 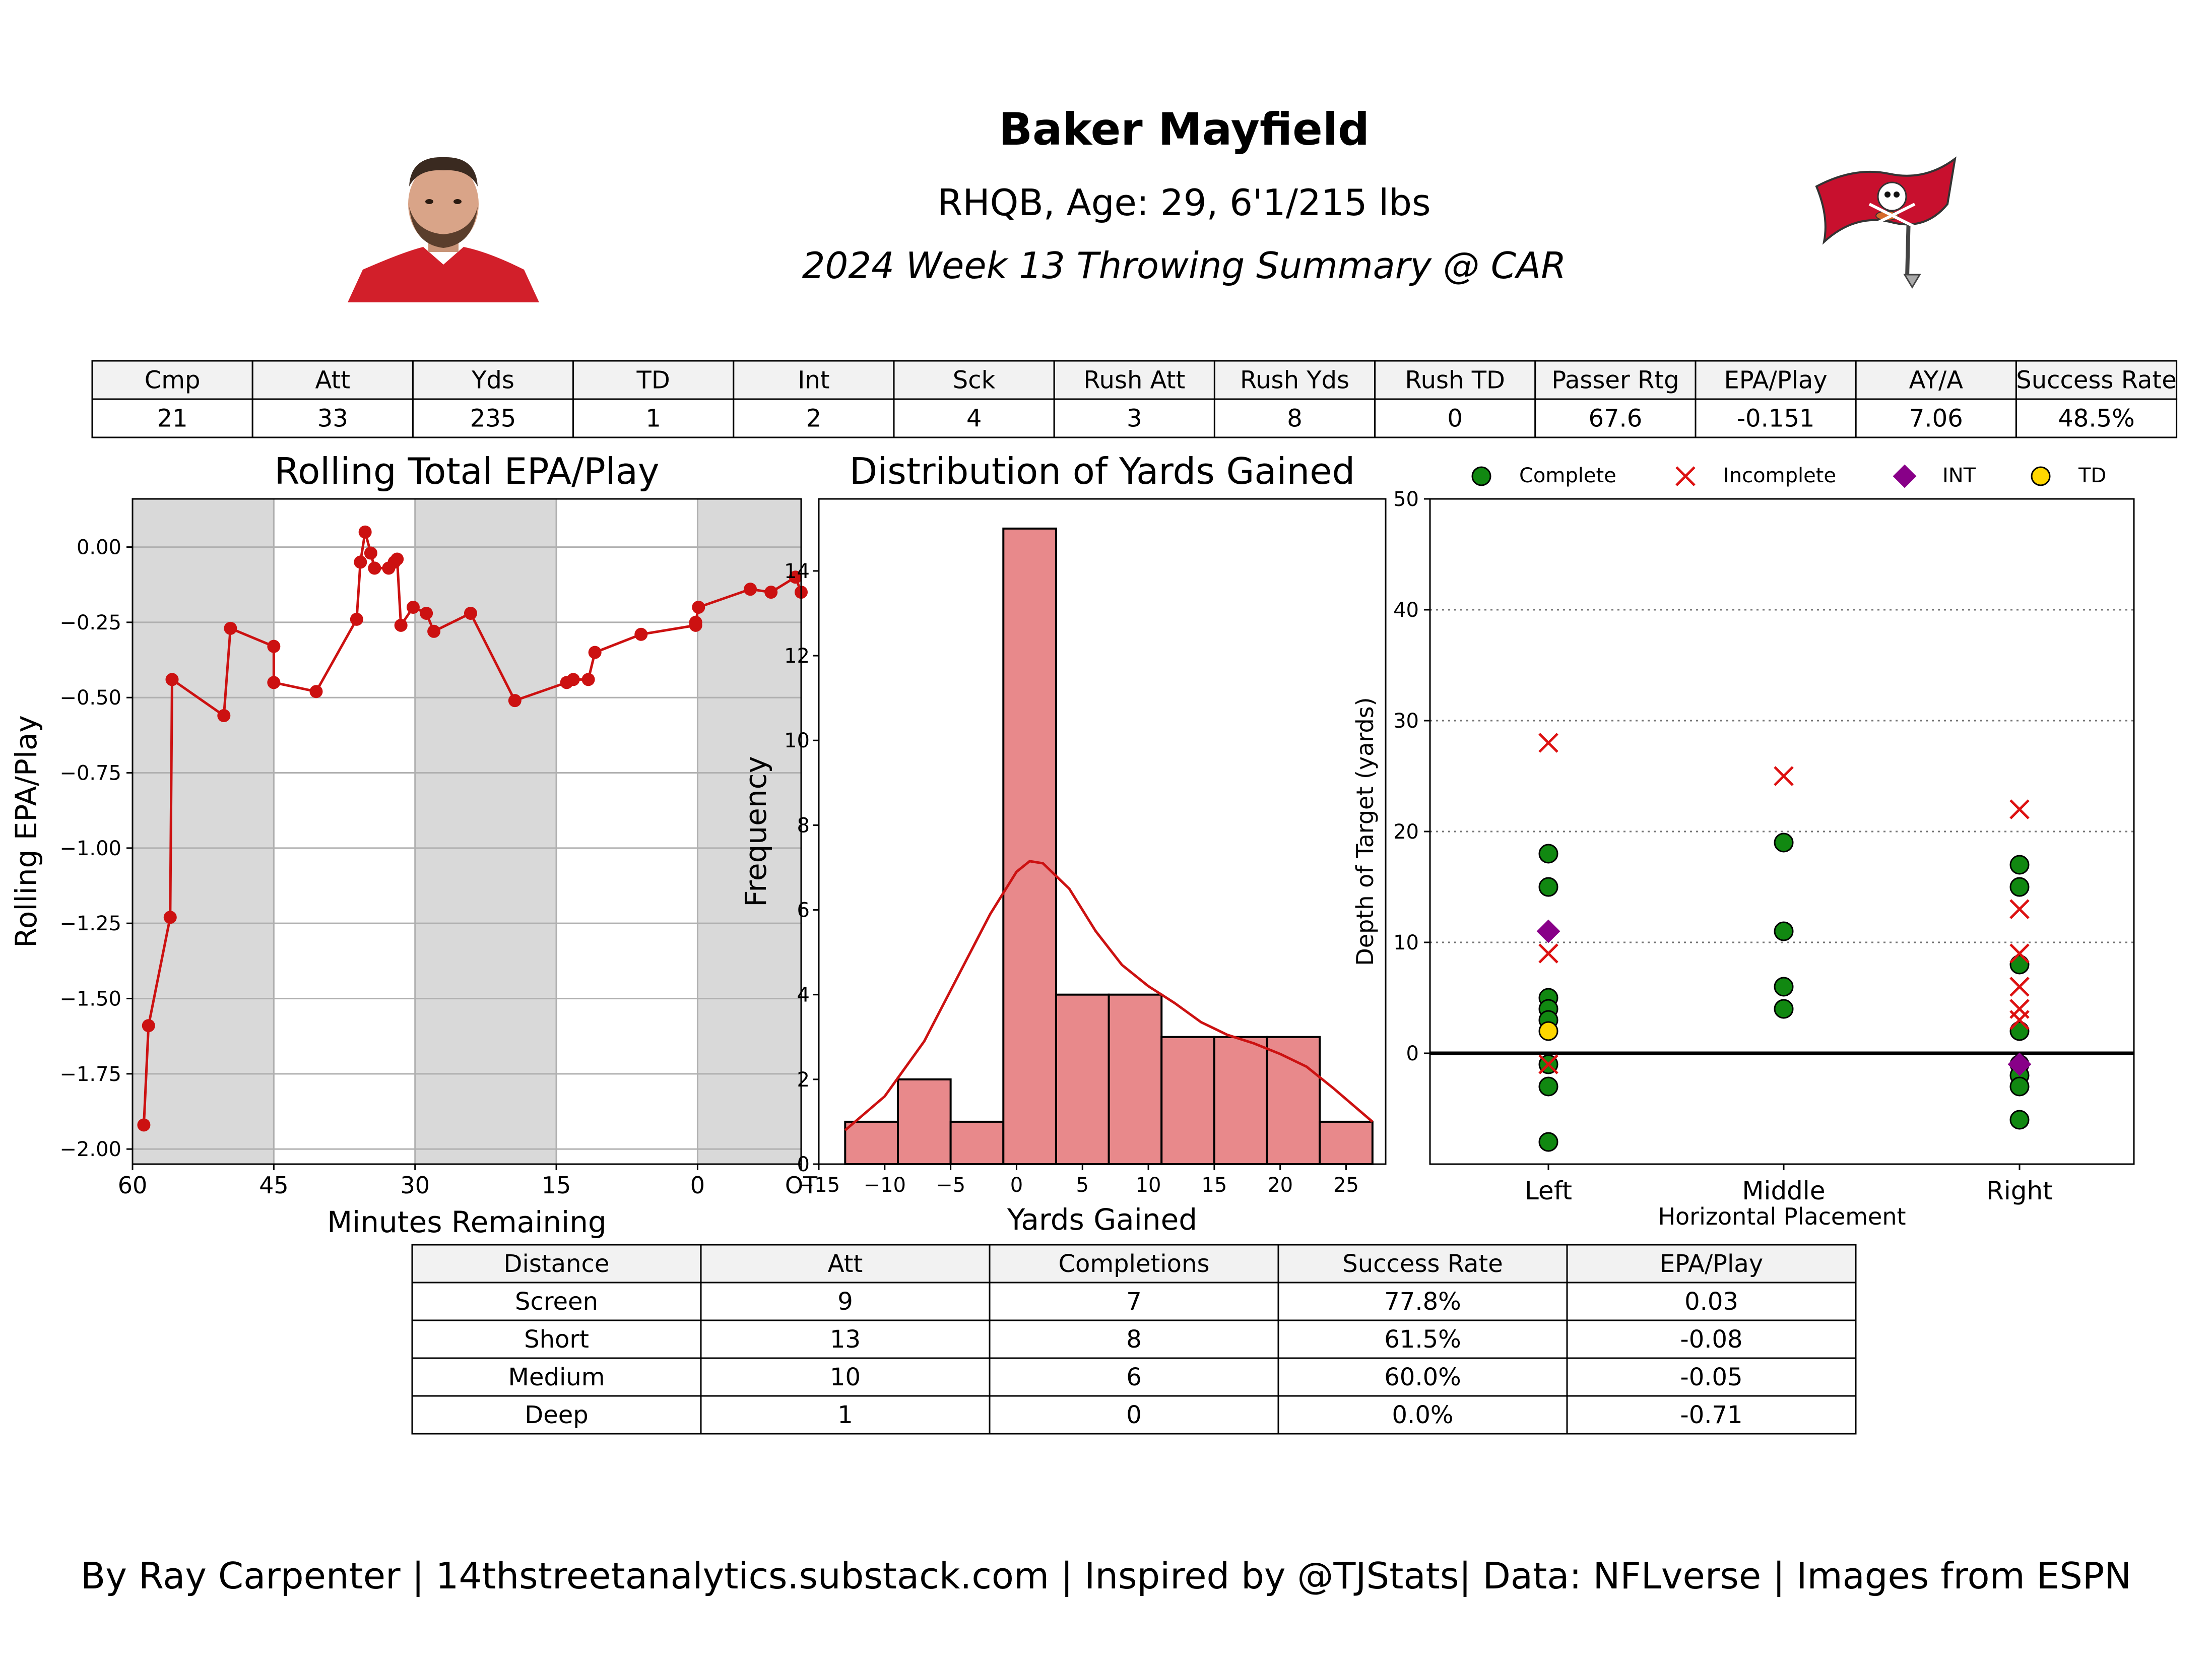 I want to click on x-tick-label: 30, so click(x=415, y=1185).